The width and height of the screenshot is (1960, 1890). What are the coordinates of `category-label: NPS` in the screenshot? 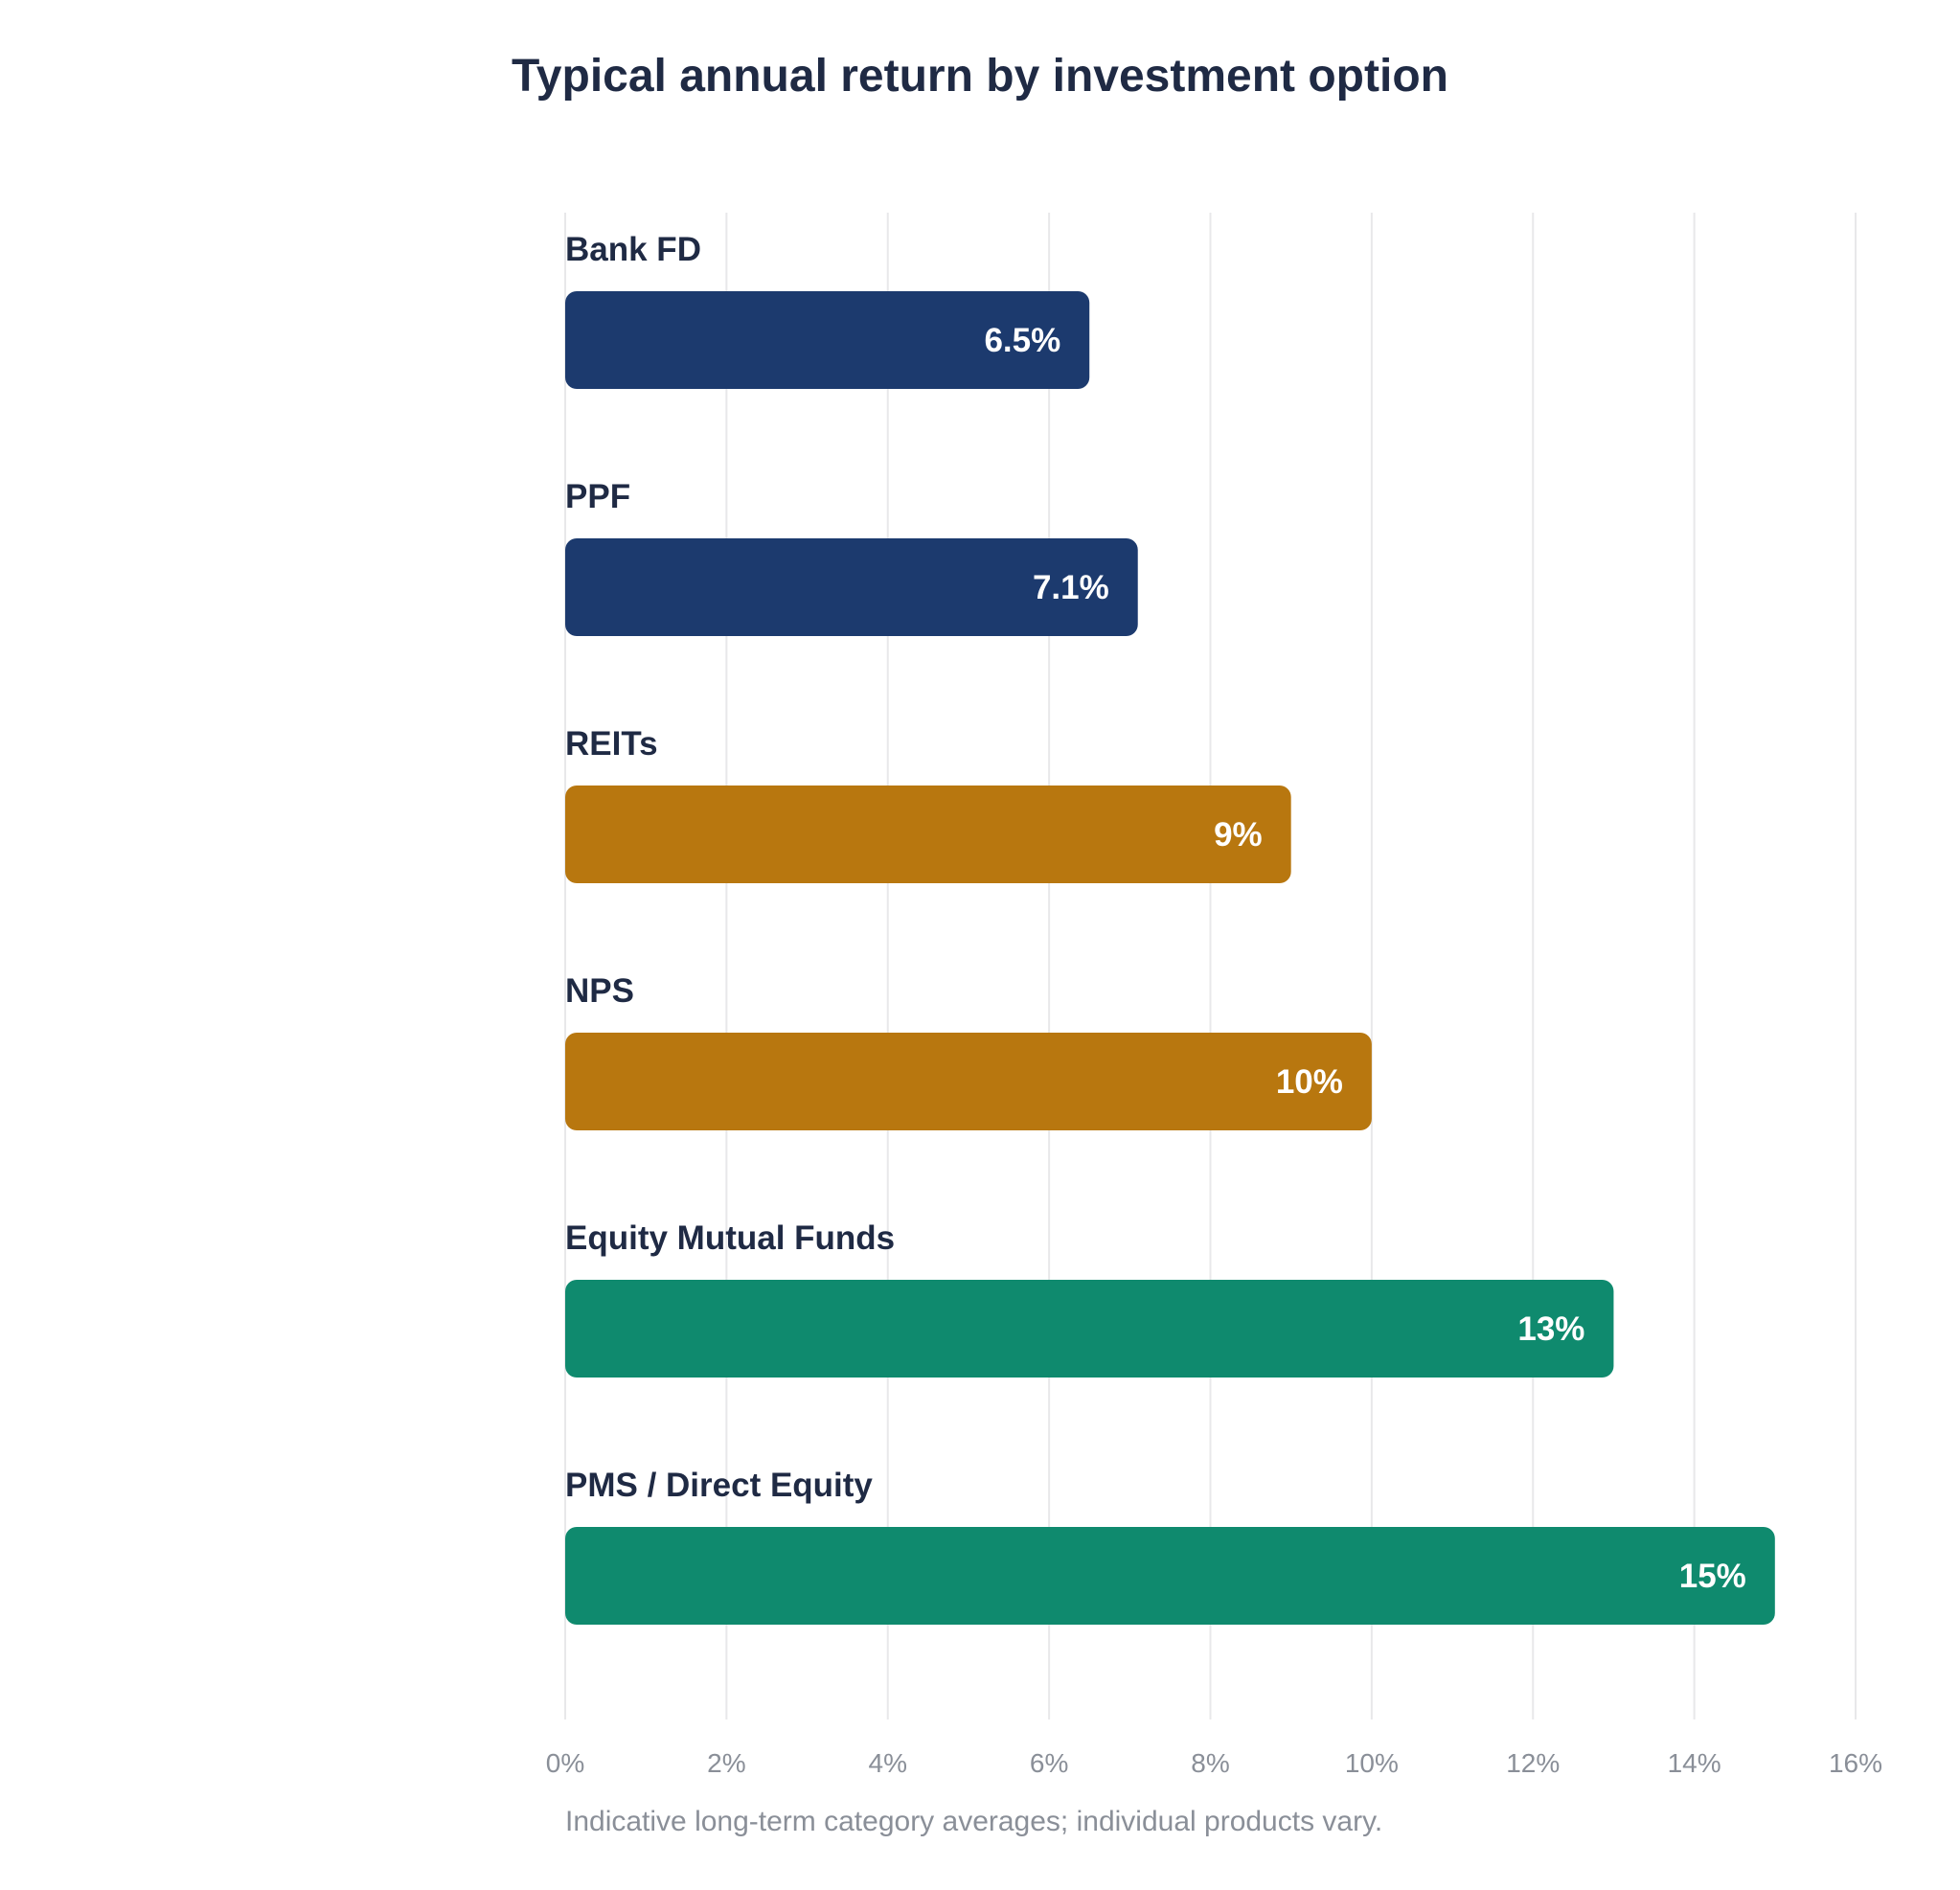 It's located at (599, 991).